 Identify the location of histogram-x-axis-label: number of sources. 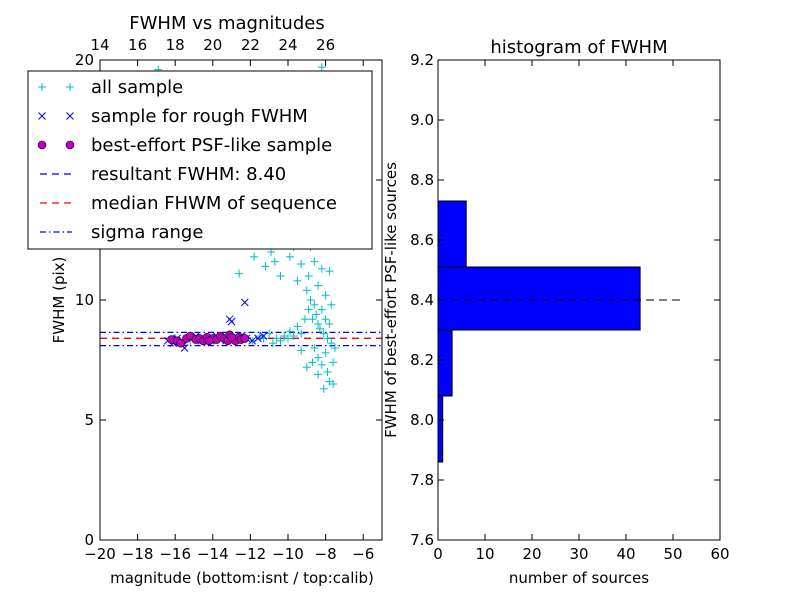
(579, 578).